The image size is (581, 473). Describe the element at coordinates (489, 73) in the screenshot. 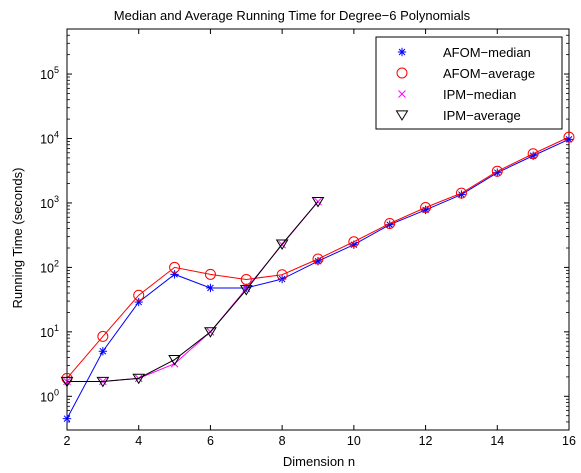

I see `legend-label: AFOM−average` at that location.